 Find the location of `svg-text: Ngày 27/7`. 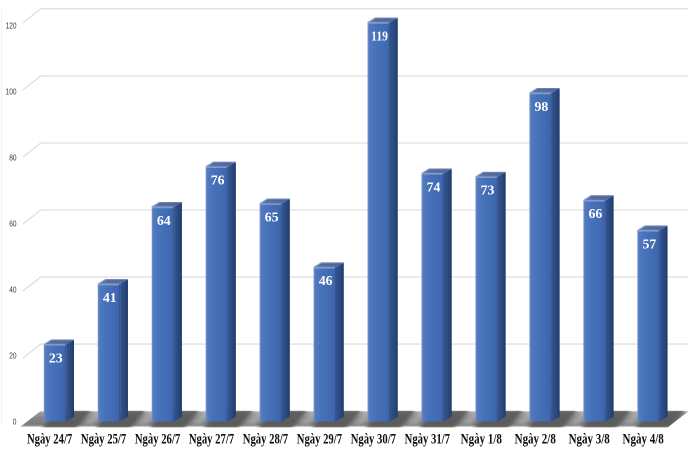

svg-text: Ngày 27/7 is located at coordinates (211, 439).